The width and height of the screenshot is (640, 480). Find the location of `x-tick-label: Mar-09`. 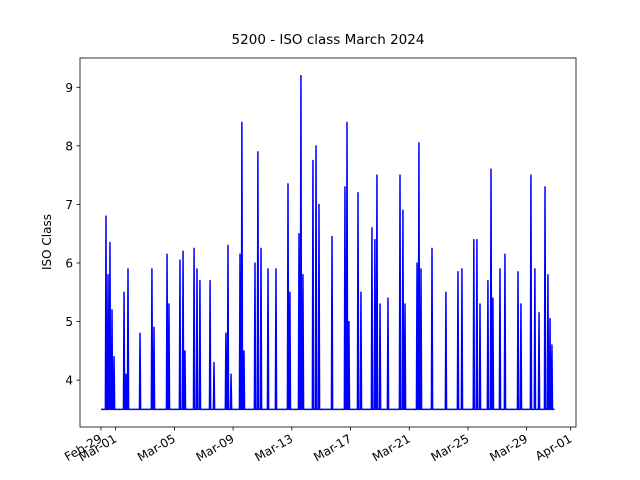

x-tick-label: Mar-09 is located at coordinates (215, 447).